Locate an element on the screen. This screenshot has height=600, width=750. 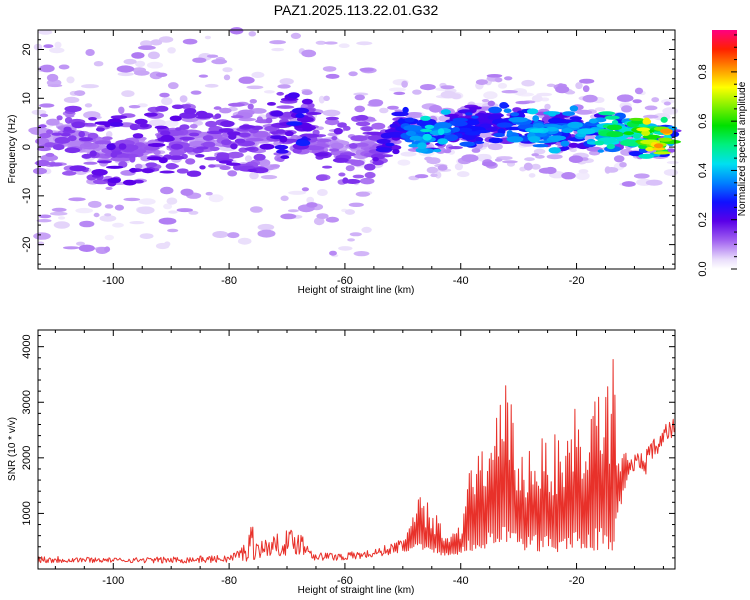
y-tick-label: 0 is located at coordinates (27, 147).